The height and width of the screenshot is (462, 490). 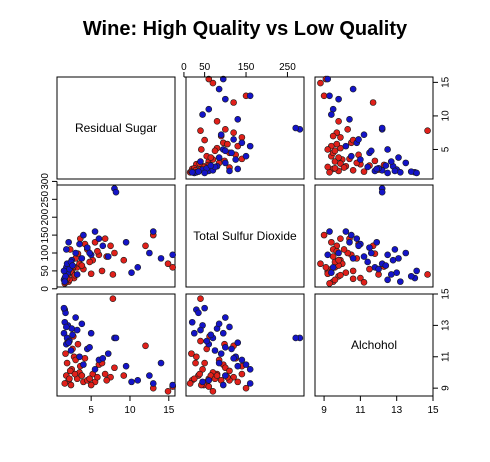 I want to click on tick-label: 5, so click(x=445, y=149).